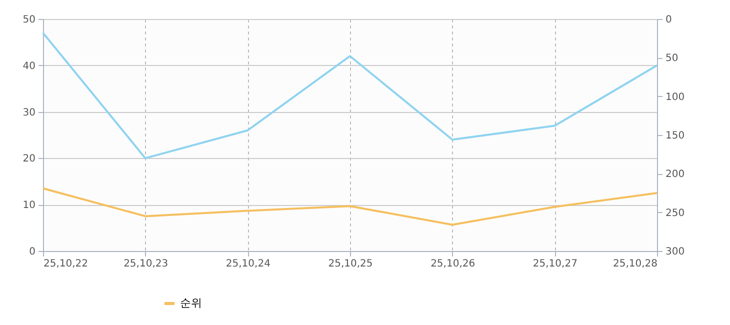 This screenshot has width=730, height=325. I want to click on y-tick-label: 40, so click(29, 66).